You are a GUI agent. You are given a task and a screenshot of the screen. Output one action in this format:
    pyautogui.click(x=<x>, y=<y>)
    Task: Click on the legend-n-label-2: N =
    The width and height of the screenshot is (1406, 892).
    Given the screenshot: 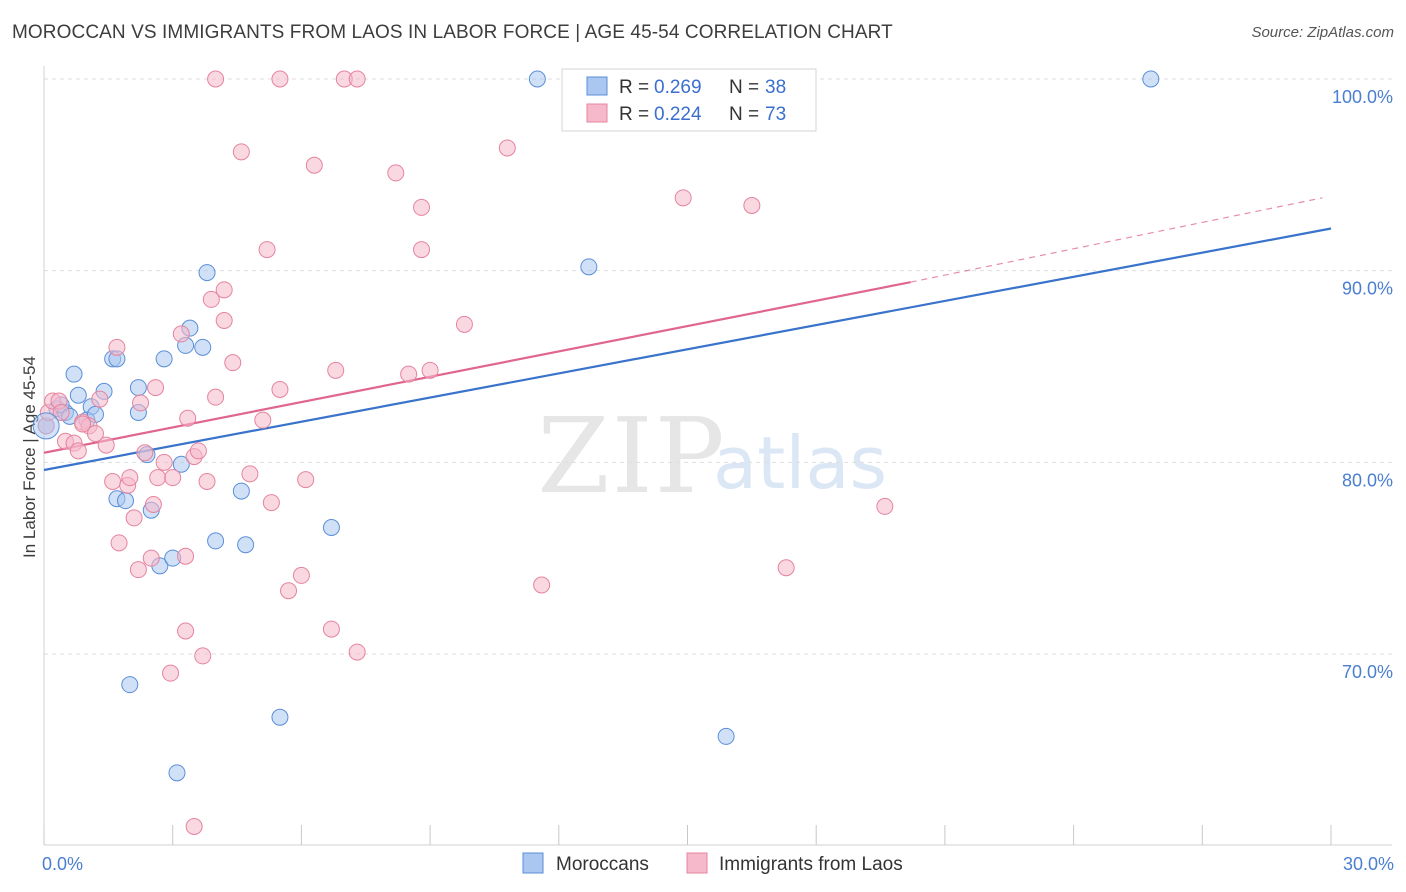 What is the action you would take?
    pyautogui.click(x=744, y=114)
    